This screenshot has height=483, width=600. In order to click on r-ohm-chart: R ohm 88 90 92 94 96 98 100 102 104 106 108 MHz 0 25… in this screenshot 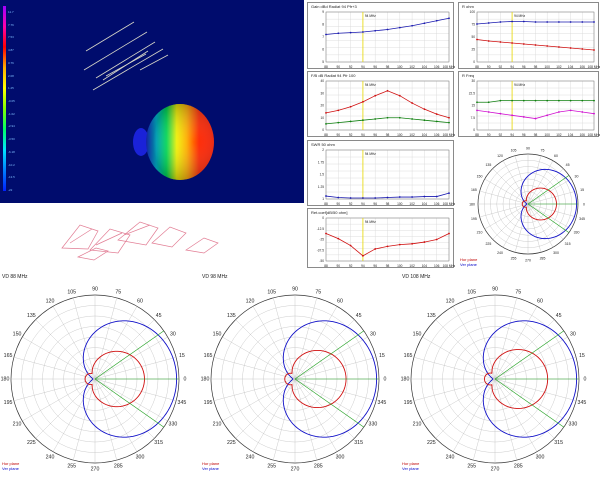, I will do `click(529, 35)`.